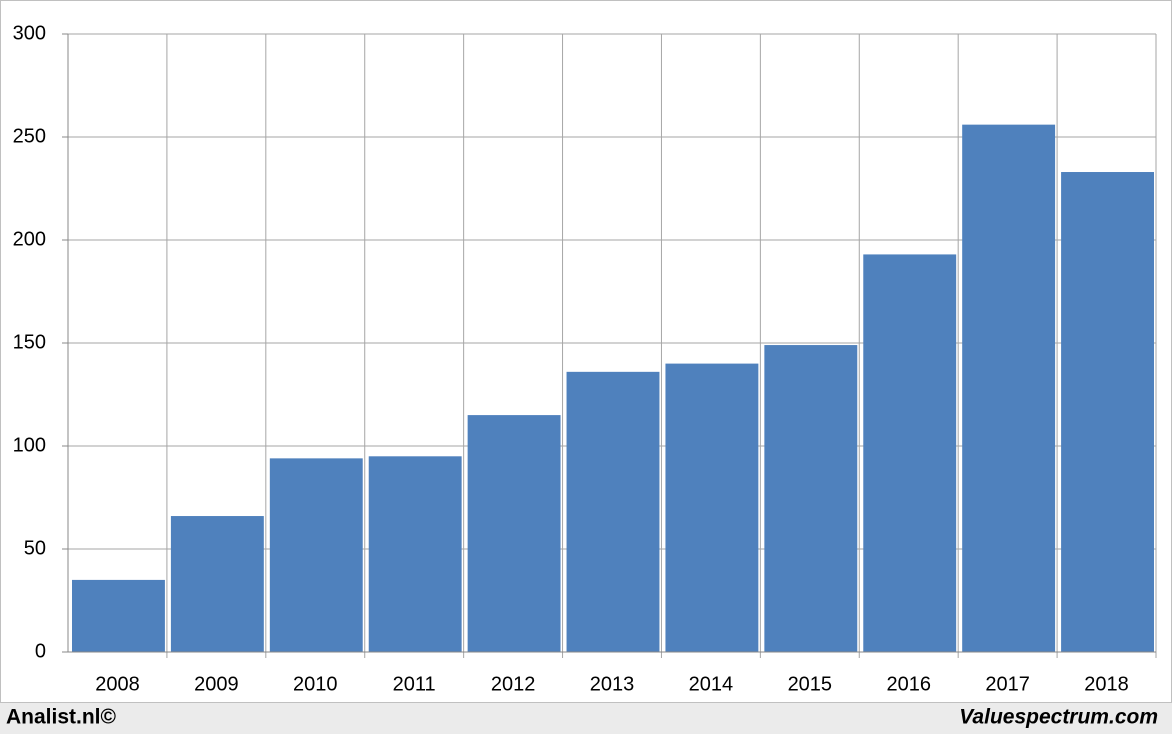  Describe the element at coordinates (117, 684) in the screenshot. I see `x-tick-label: 2008` at that location.